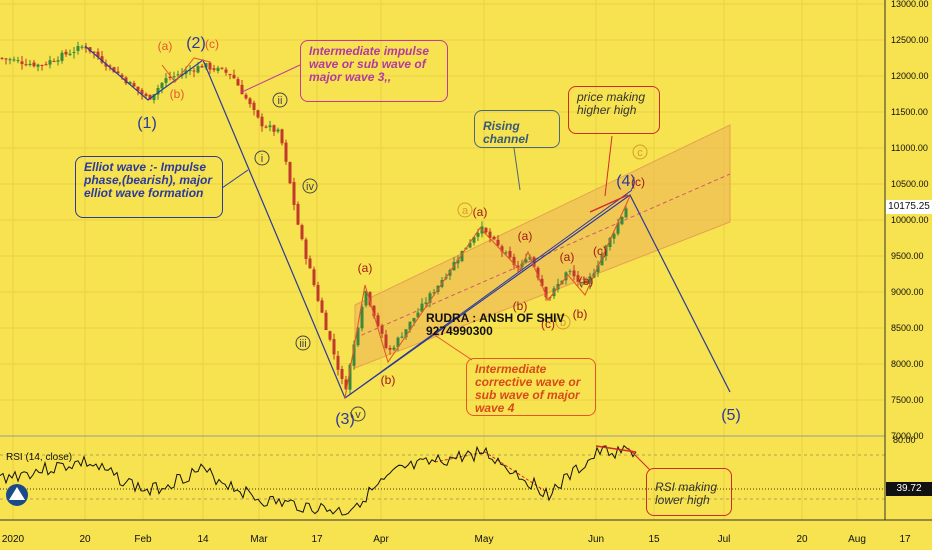 The width and height of the screenshot is (932, 550). Describe the element at coordinates (910, 220) in the screenshot. I see `price-tick-label: 10000.00` at that location.